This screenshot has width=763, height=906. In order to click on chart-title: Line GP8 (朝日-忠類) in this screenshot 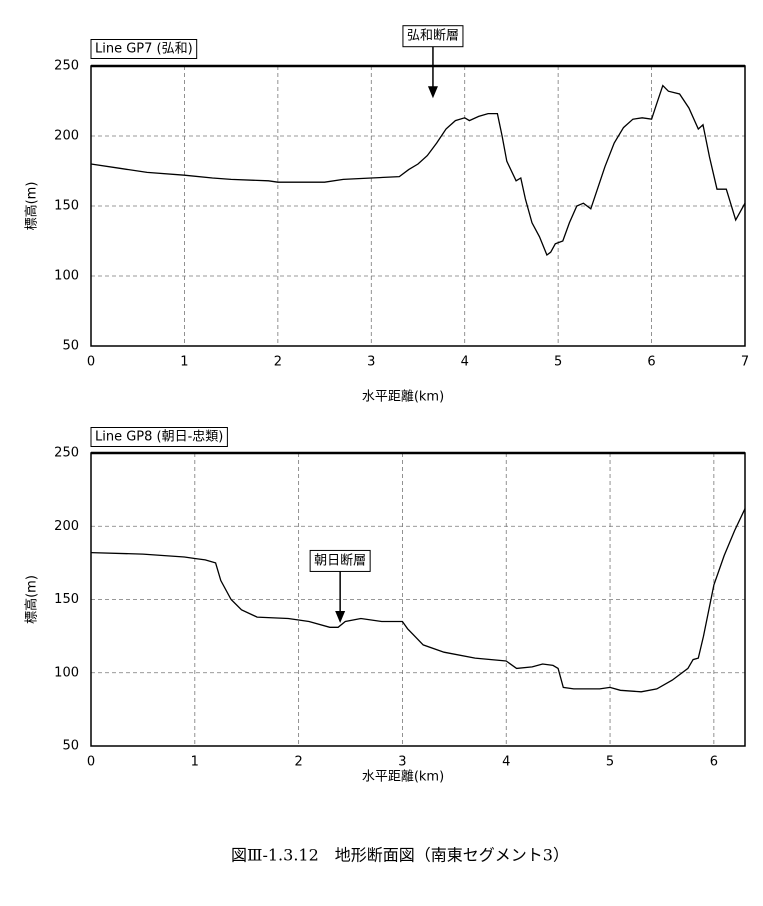, I will do `click(159, 437)`.